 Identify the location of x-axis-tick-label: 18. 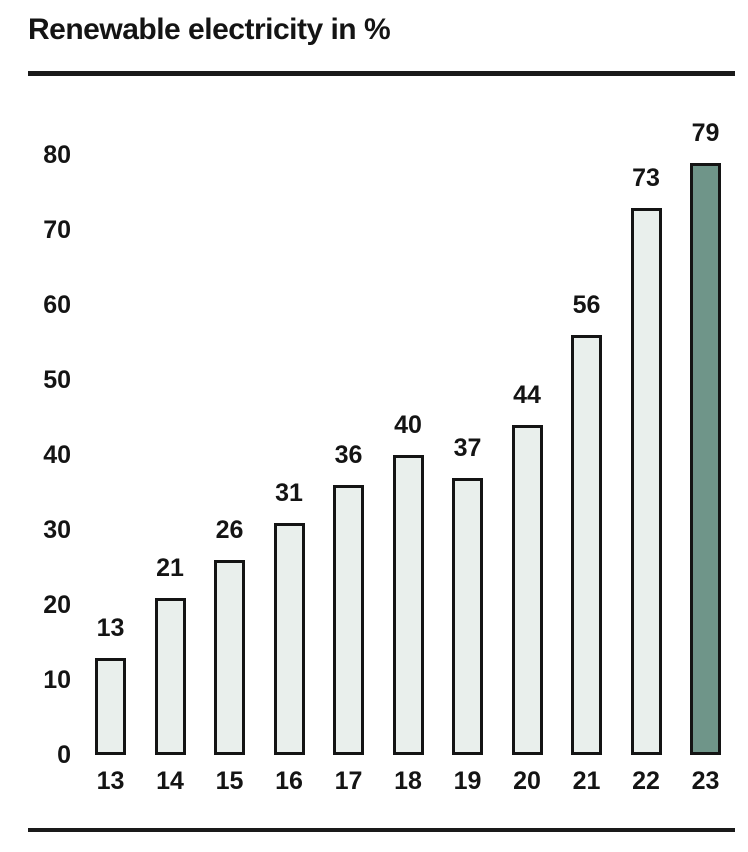
(408, 781).